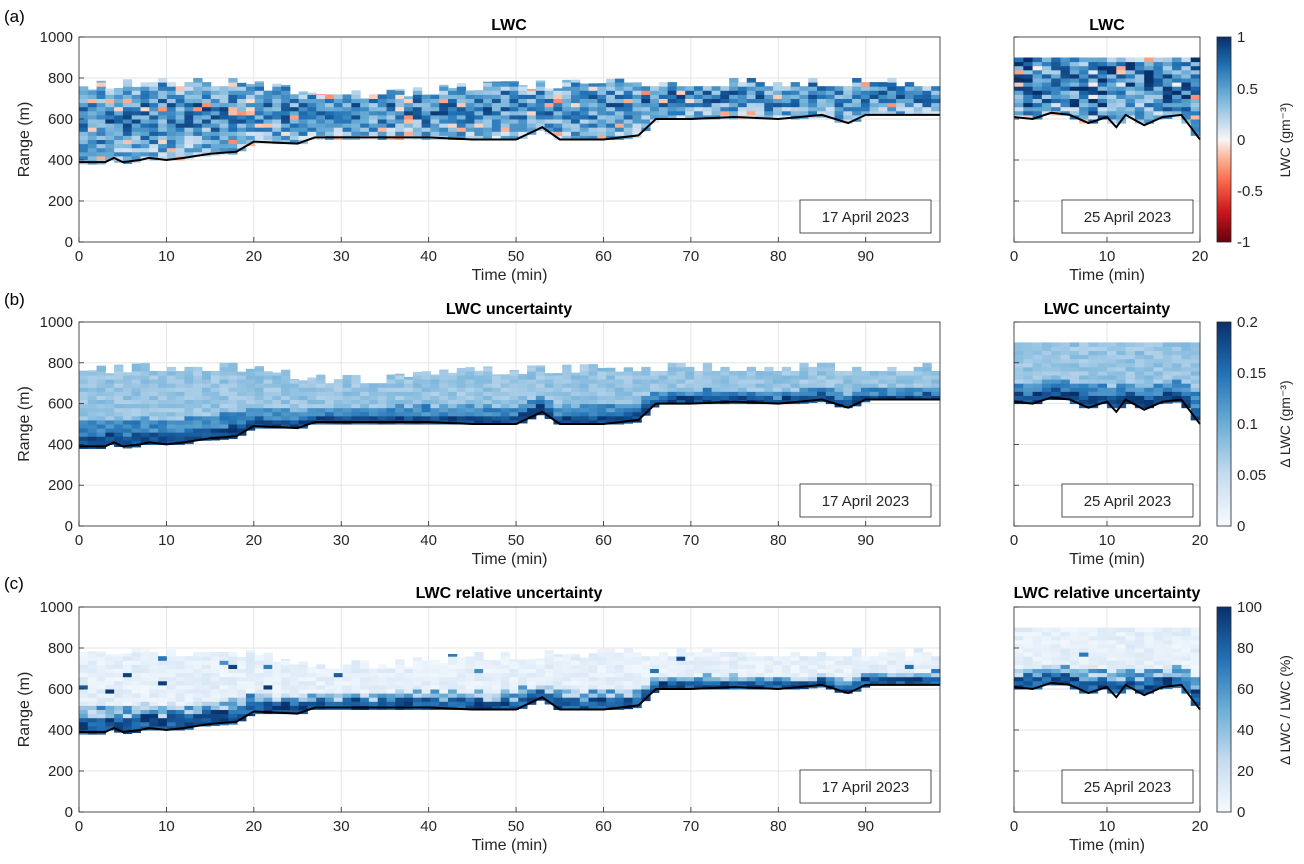 This screenshot has width=1304, height=864. I want to click on date-annotation-box, so click(1127, 786).